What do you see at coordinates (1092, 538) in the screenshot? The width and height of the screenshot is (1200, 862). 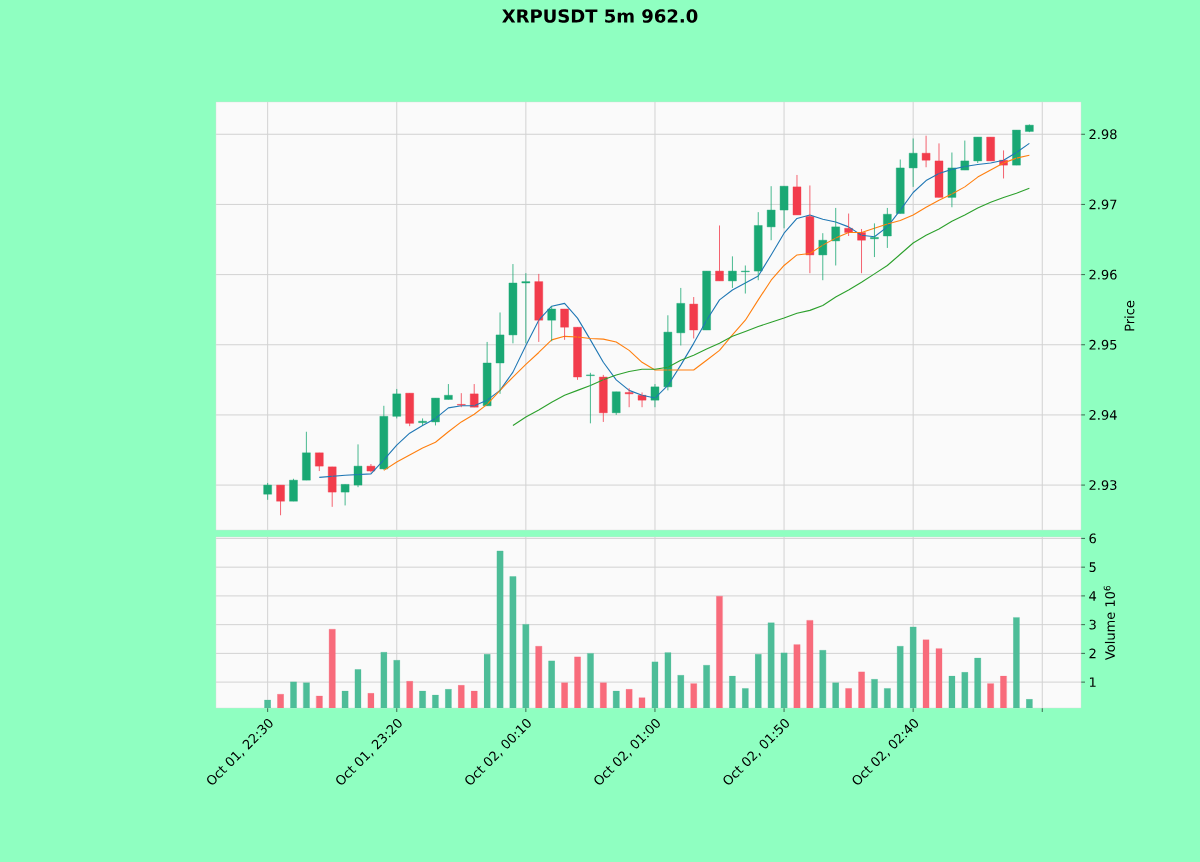 I see `y-tick-label: 6` at bounding box center [1092, 538].